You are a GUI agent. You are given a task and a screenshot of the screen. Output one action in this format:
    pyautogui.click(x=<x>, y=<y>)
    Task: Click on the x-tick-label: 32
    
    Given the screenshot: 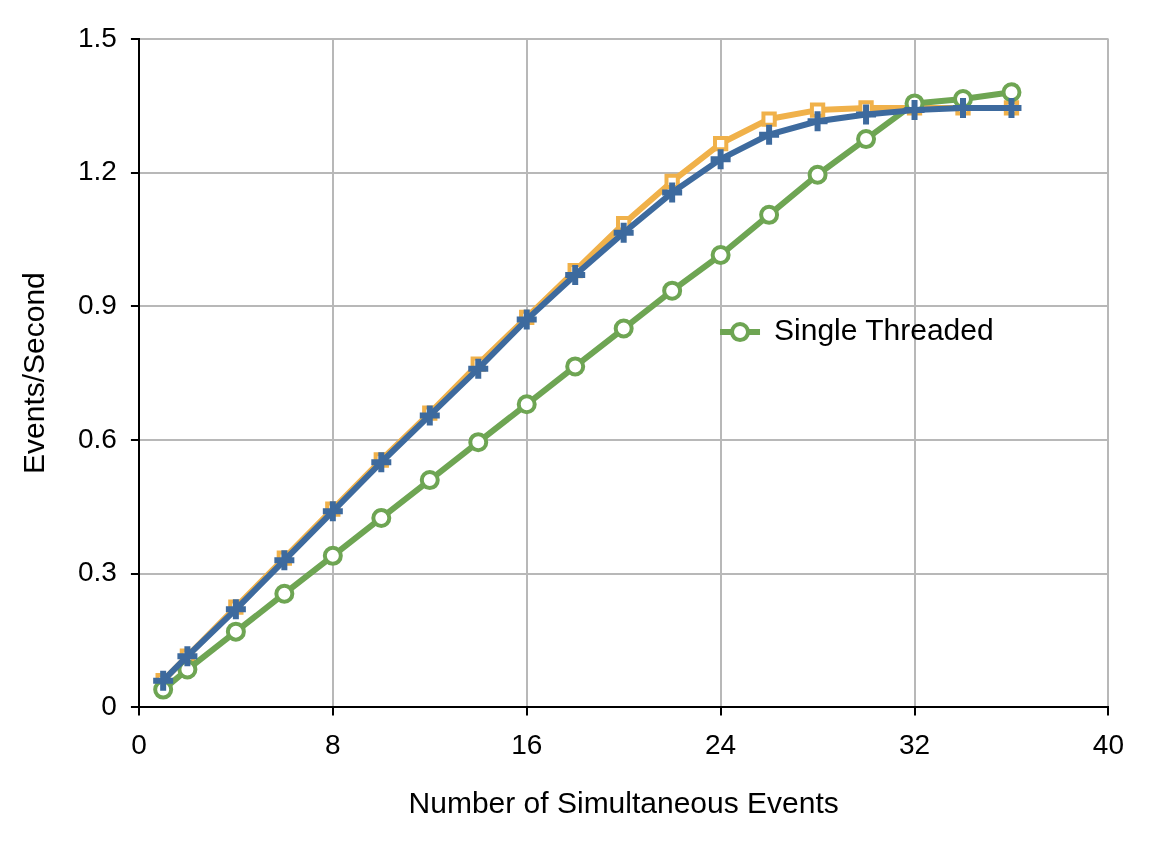 What is the action you would take?
    pyautogui.click(x=914, y=744)
    